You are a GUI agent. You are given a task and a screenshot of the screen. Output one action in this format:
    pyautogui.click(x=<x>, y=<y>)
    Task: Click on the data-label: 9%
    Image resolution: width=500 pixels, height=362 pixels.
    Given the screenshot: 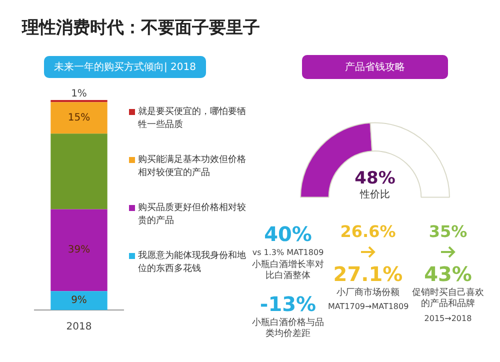 What is the action you would take?
    pyautogui.click(x=79, y=300)
    